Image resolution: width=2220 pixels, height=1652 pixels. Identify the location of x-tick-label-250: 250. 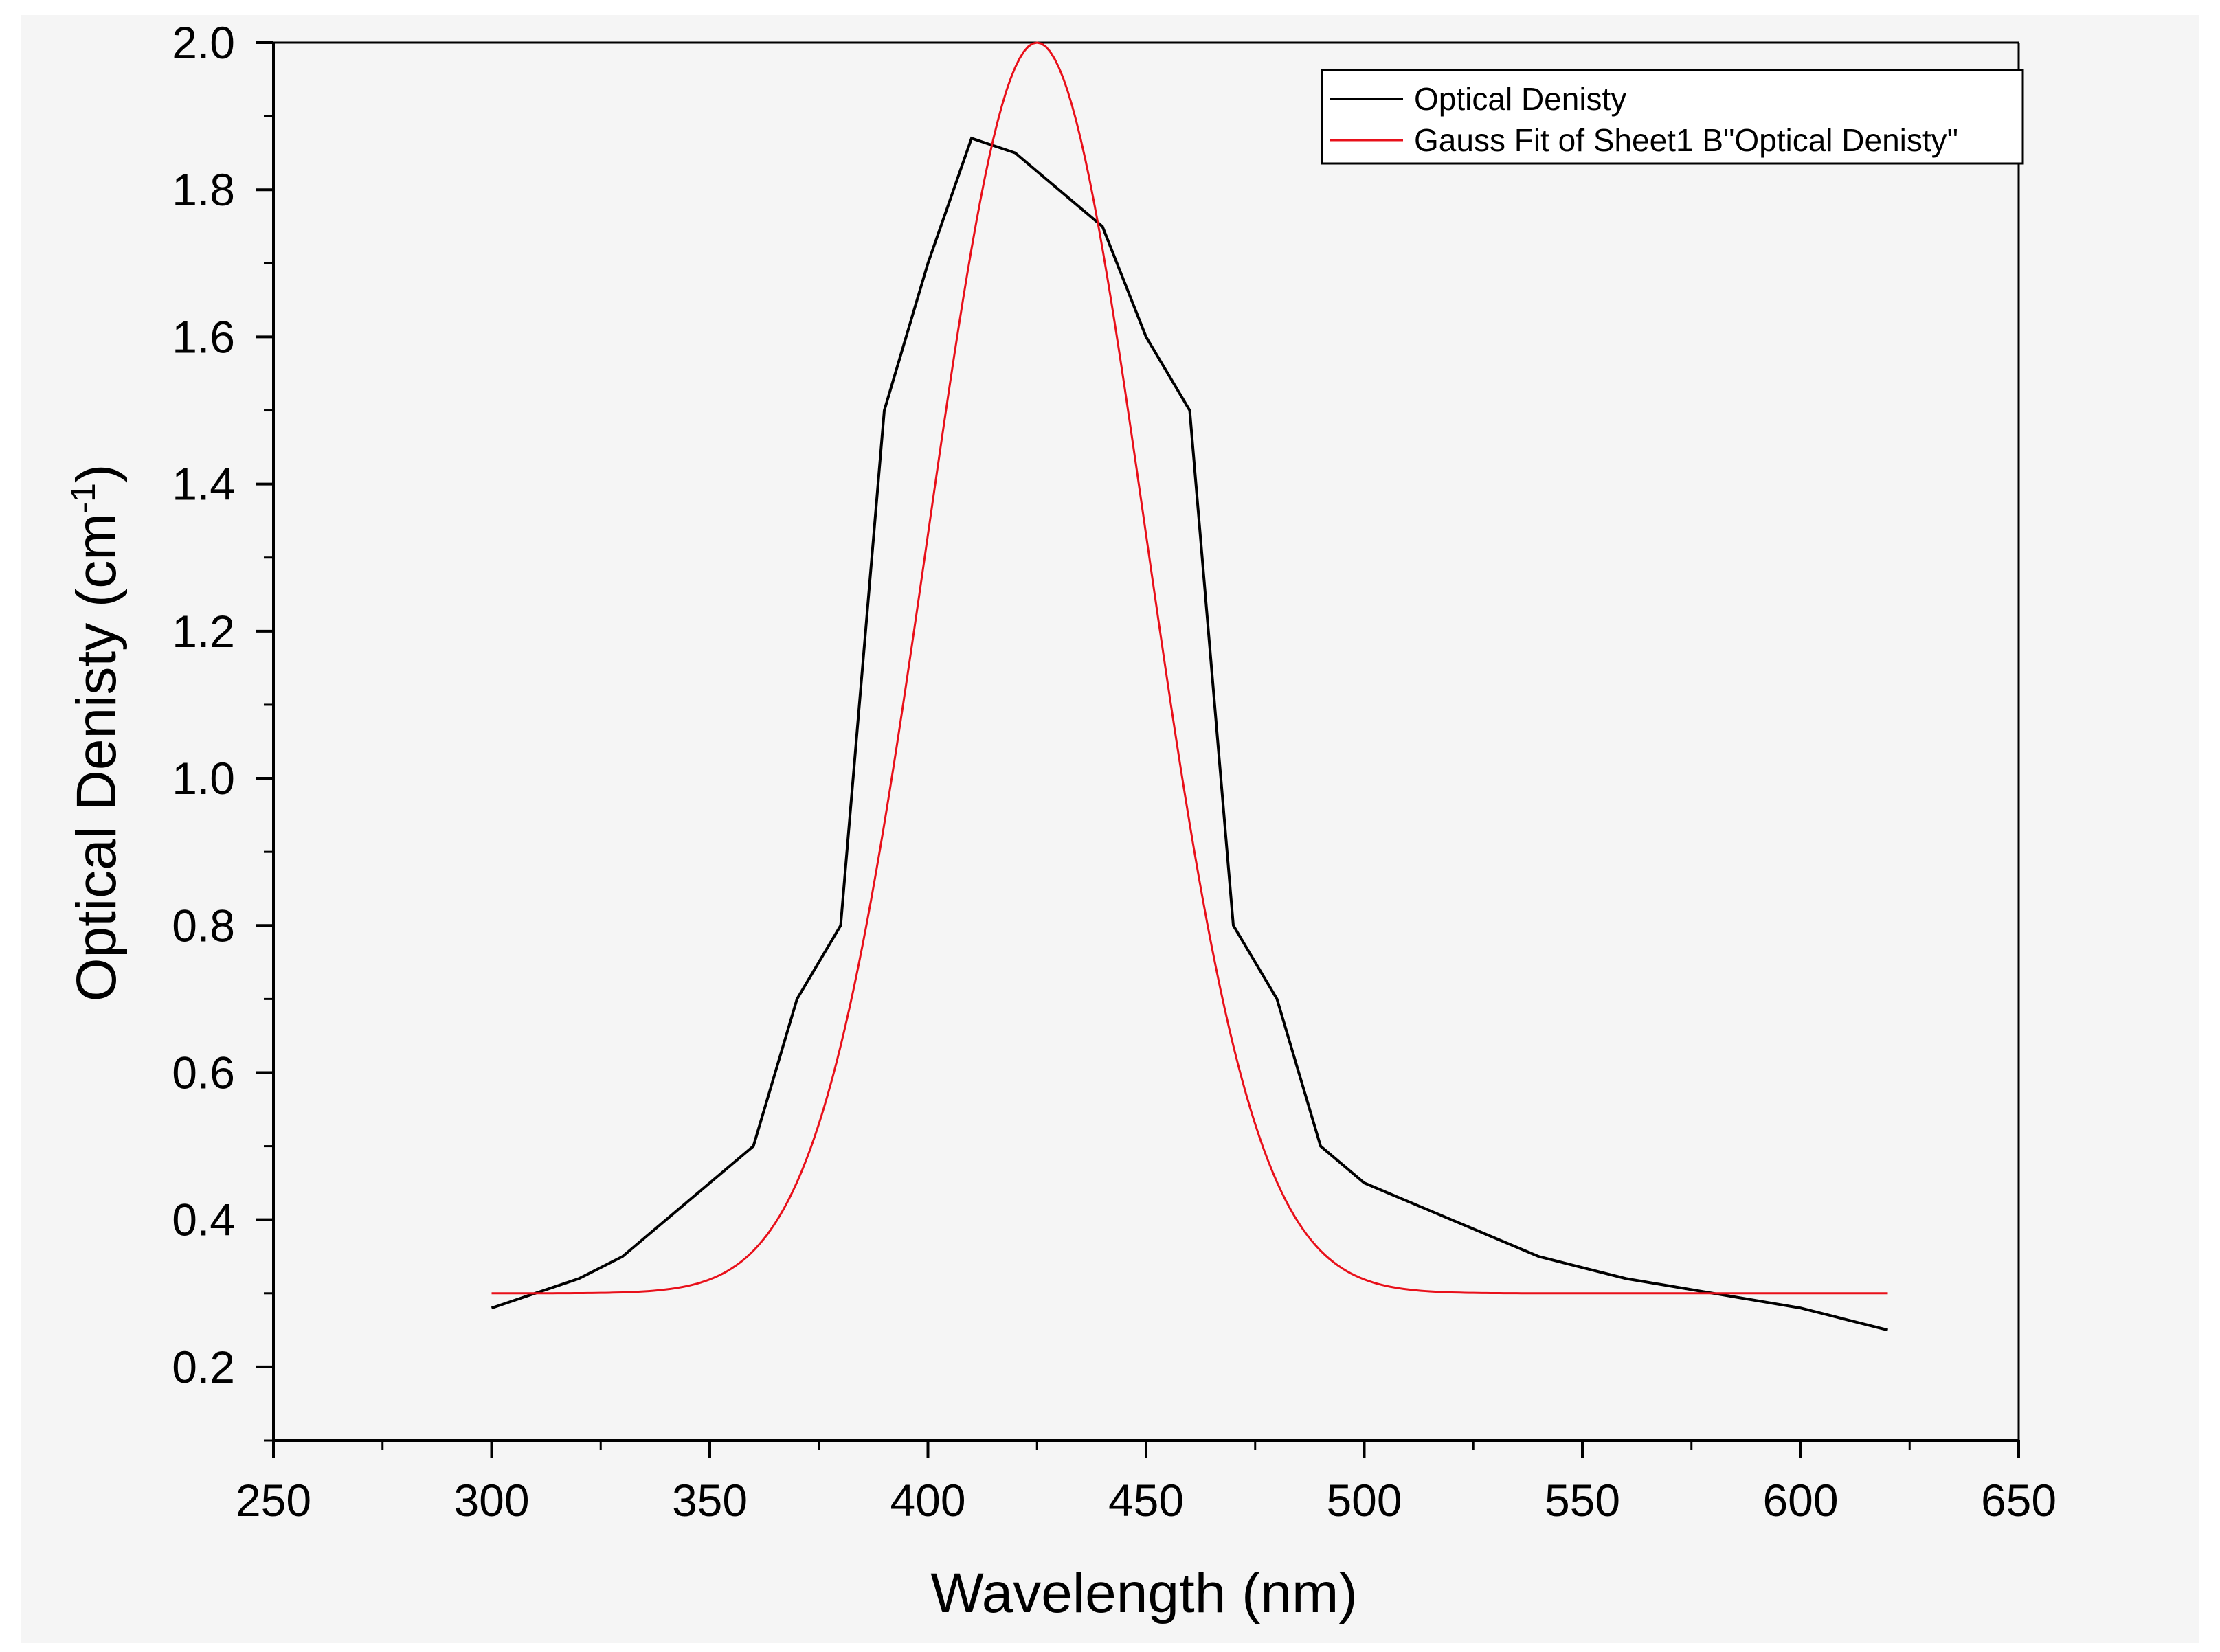
(273, 1500).